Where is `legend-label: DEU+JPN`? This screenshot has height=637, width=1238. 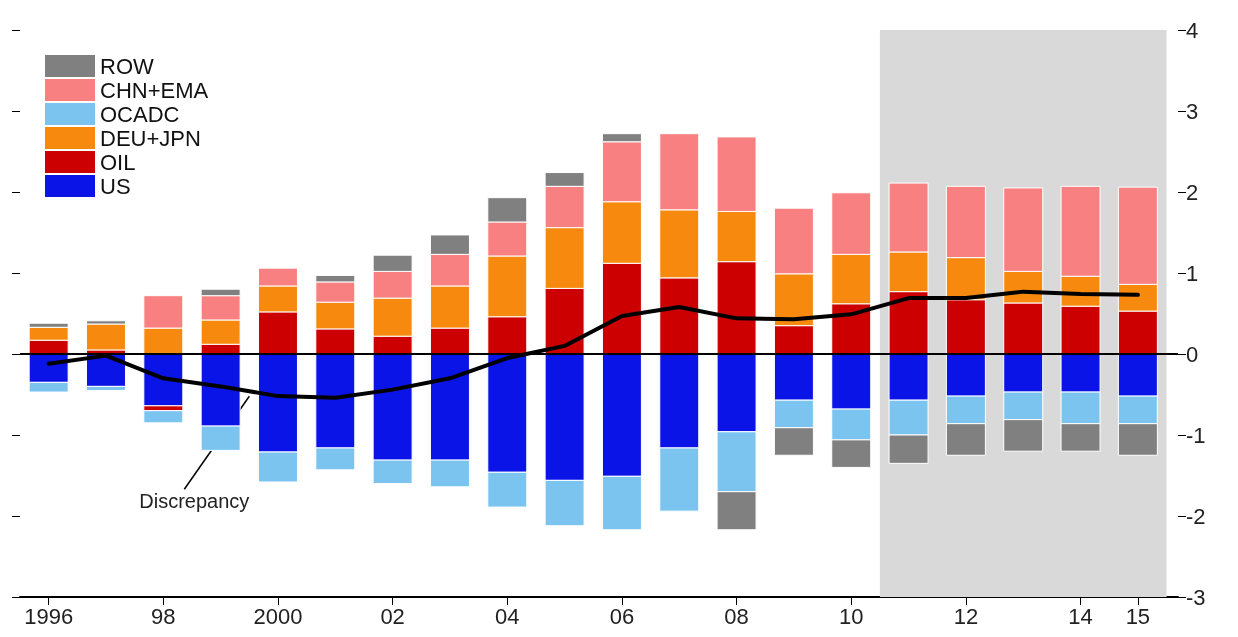
legend-label: DEU+JPN is located at coordinates (150, 138).